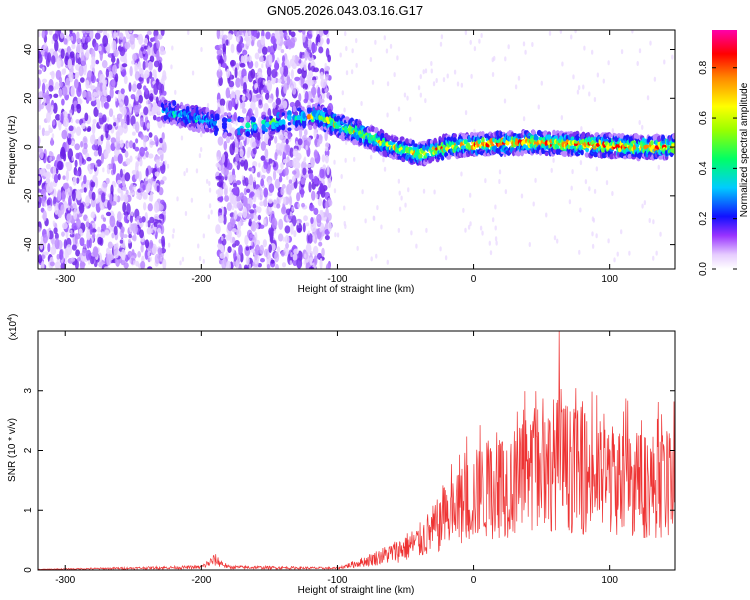 The height and width of the screenshot is (600, 750). I want to click on heatmap-x-tick-label: -300, so click(65, 279).